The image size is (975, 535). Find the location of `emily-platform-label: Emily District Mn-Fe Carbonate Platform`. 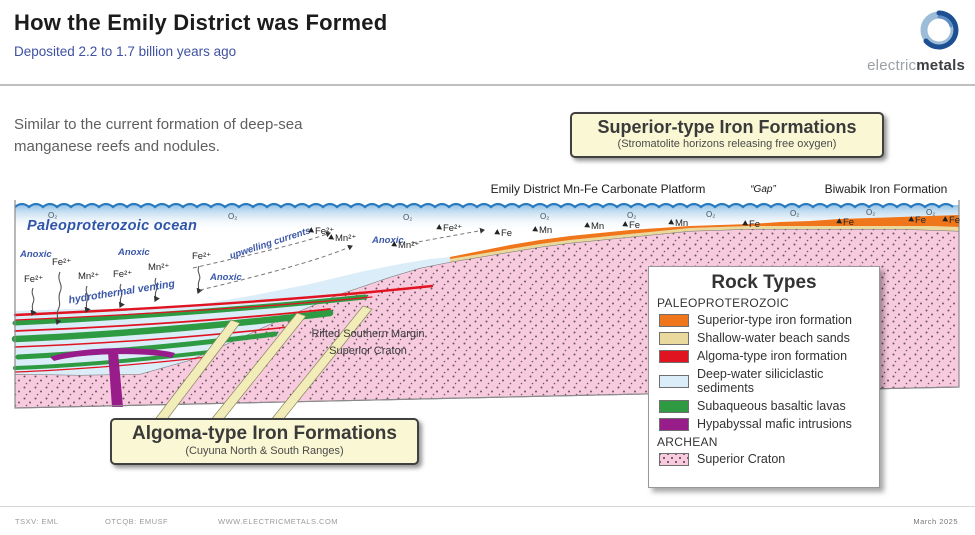

emily-platform-label: Emily District Mn-Fe Carbonate Platform is located at coordinates (598, 189).